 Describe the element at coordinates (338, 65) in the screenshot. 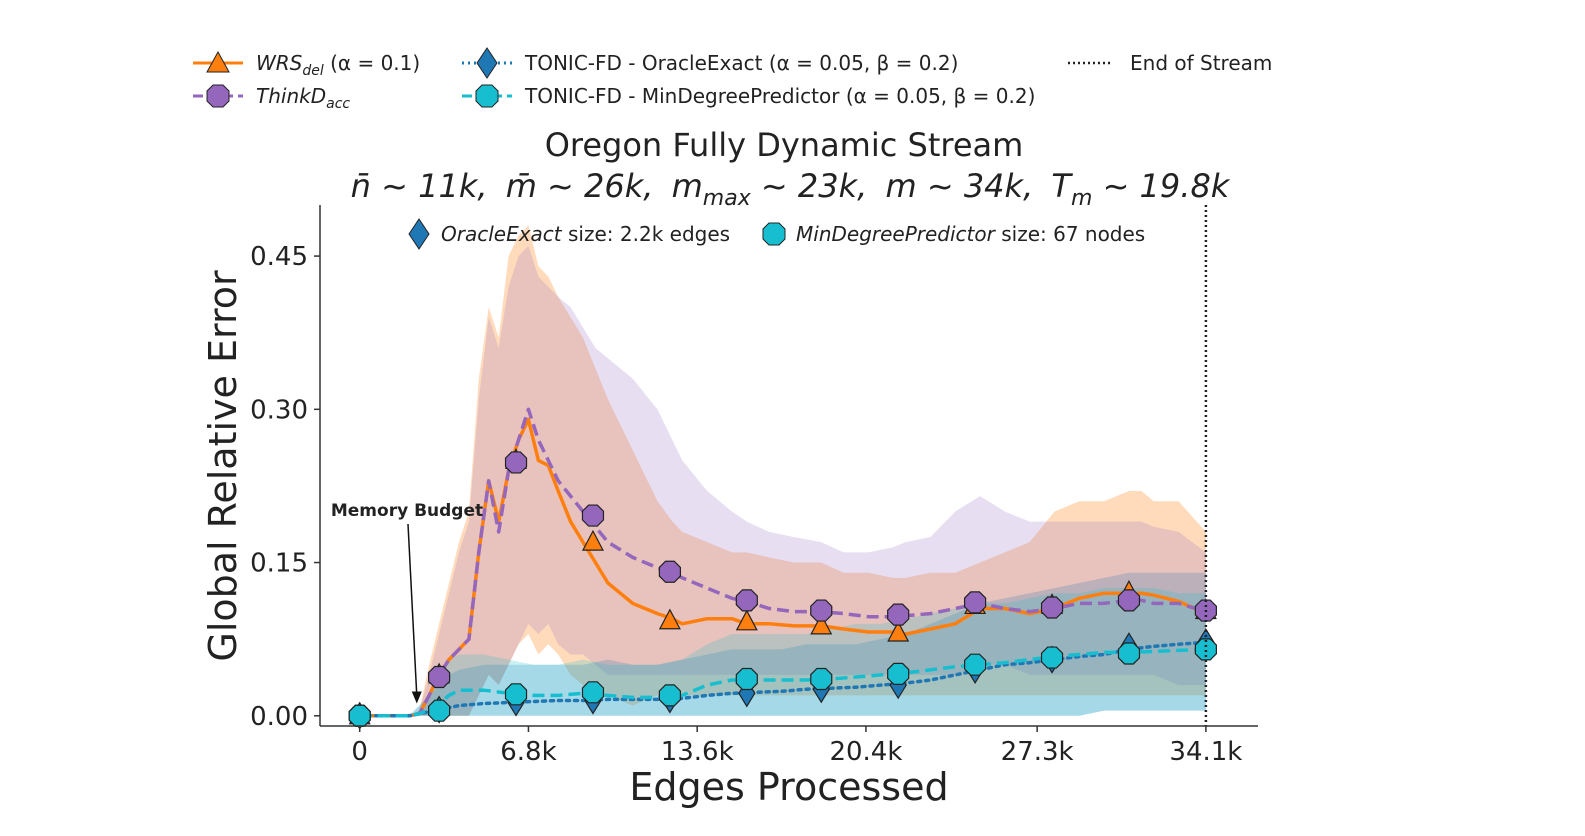

I see `legend-wrs-label: WRSdel (α = 0.1)` at that location.